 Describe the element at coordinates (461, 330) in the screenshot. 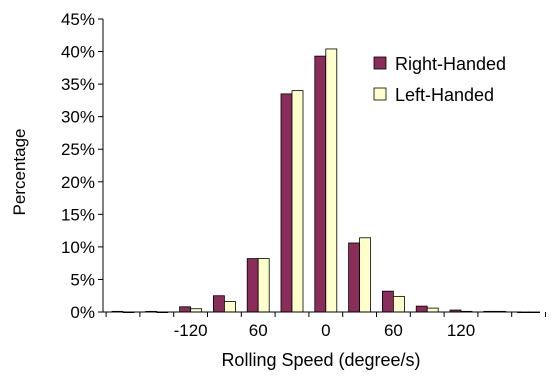

I see `x-tick-label: 120` at that location.